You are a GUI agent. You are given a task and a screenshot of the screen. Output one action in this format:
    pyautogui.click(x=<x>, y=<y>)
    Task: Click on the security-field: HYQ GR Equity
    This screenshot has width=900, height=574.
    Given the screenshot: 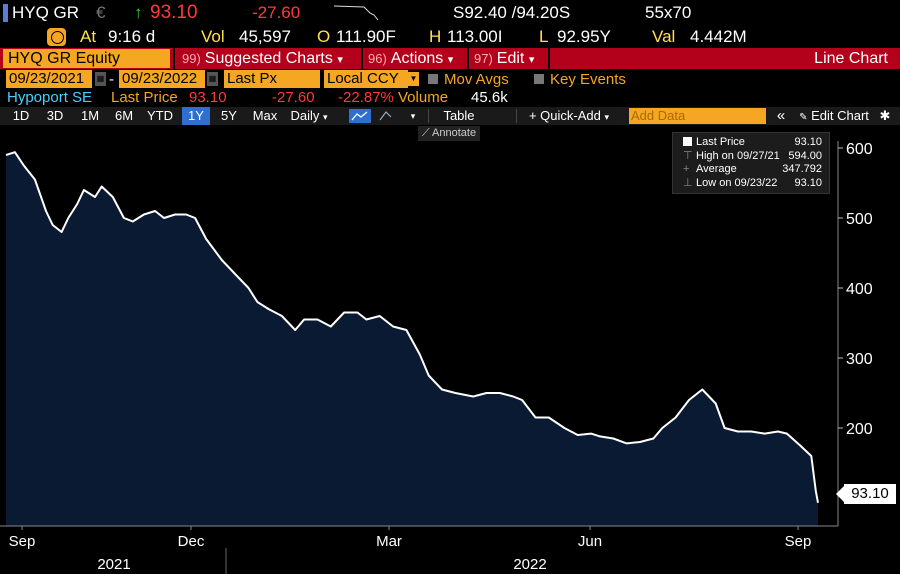 What is the action you would take?
    pyautogui.click(x=86, y=58)
    